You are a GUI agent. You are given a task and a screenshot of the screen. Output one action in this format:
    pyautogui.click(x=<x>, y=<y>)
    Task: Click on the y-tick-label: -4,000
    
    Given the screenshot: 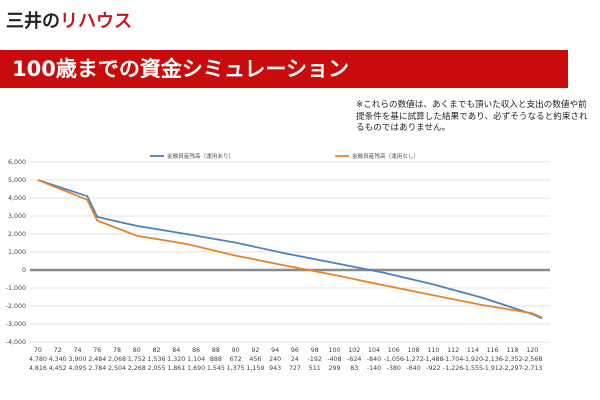 What is the action you would take?
    pyautogui.click(x=16, y=342)
    